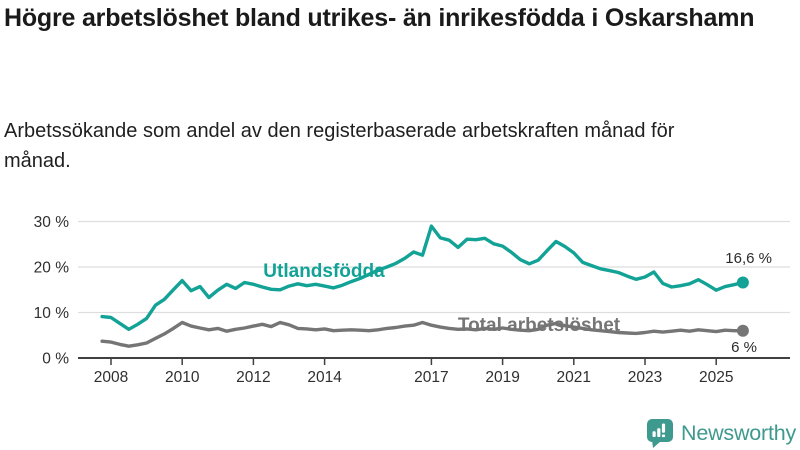  What do you see at coordinates (574, 377) in the screenshot?
I see `x-axis-tick-label: 2021` at bounding box center [574, 377].